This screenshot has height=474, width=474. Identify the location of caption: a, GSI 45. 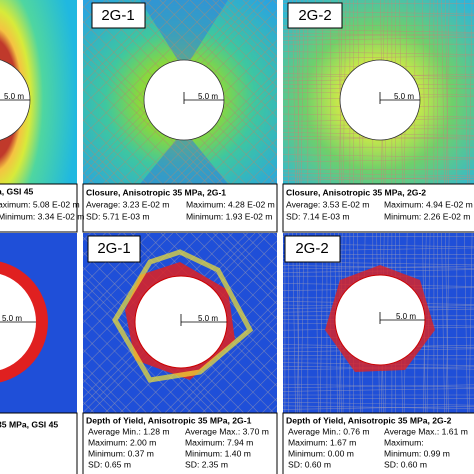
(17, 191).